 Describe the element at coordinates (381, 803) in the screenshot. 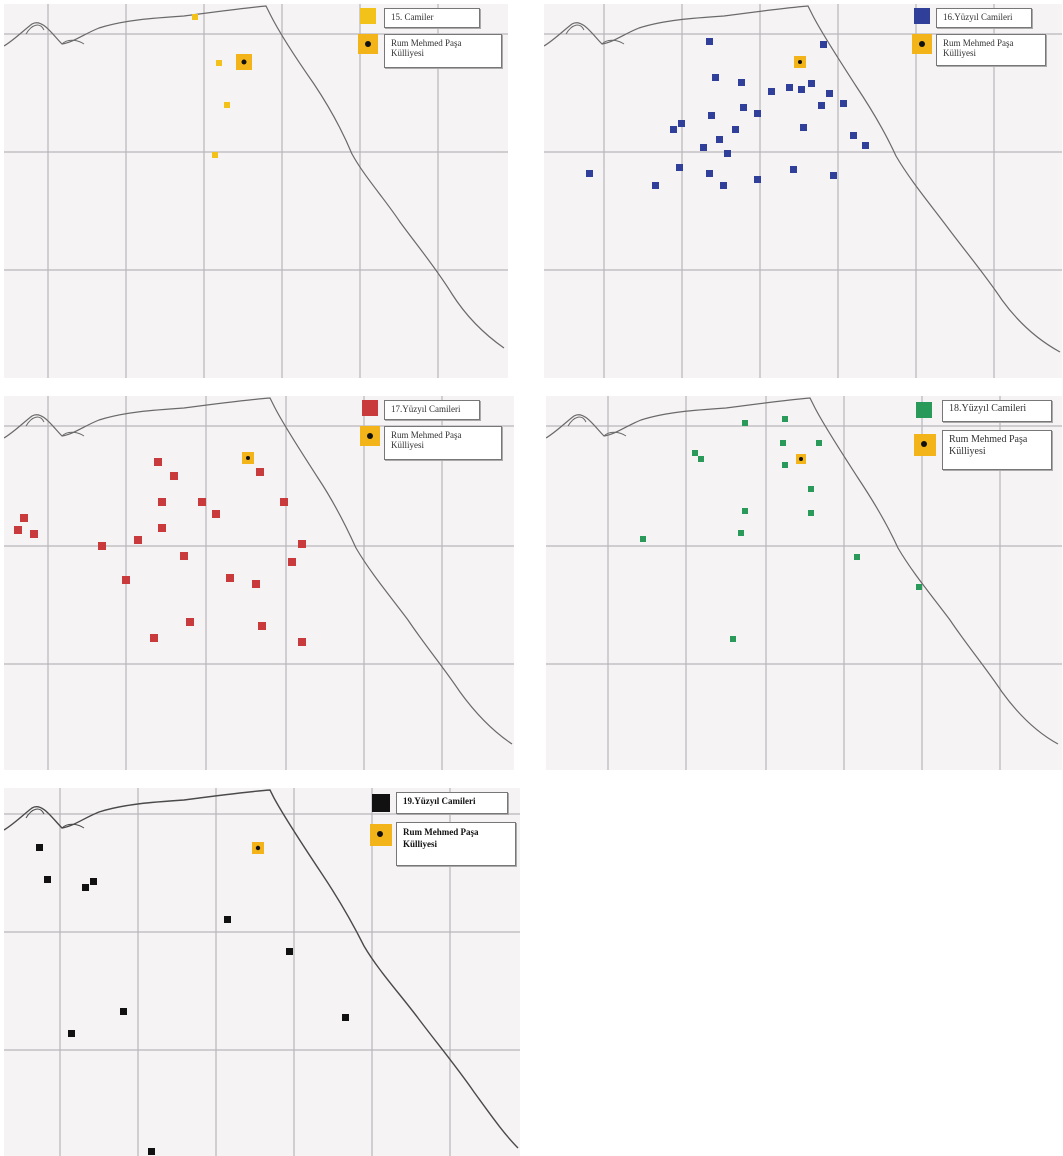

I see `legend-swatch-19th` at that location.